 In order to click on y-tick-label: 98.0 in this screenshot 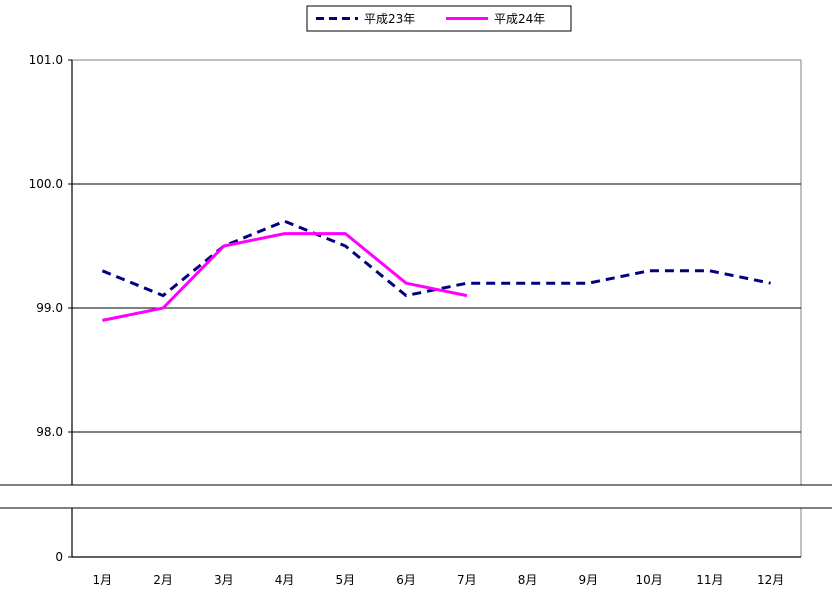, I will do `click(49, 432)`.